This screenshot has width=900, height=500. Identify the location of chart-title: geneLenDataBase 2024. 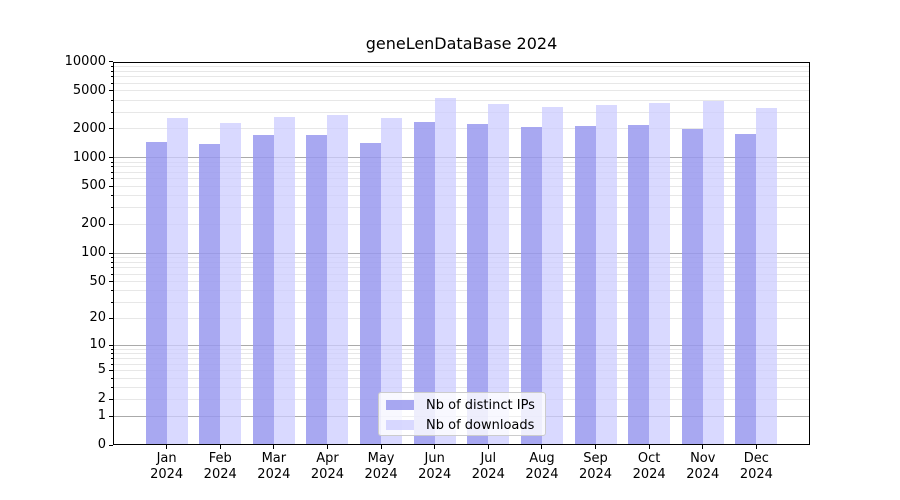
(461, 43).